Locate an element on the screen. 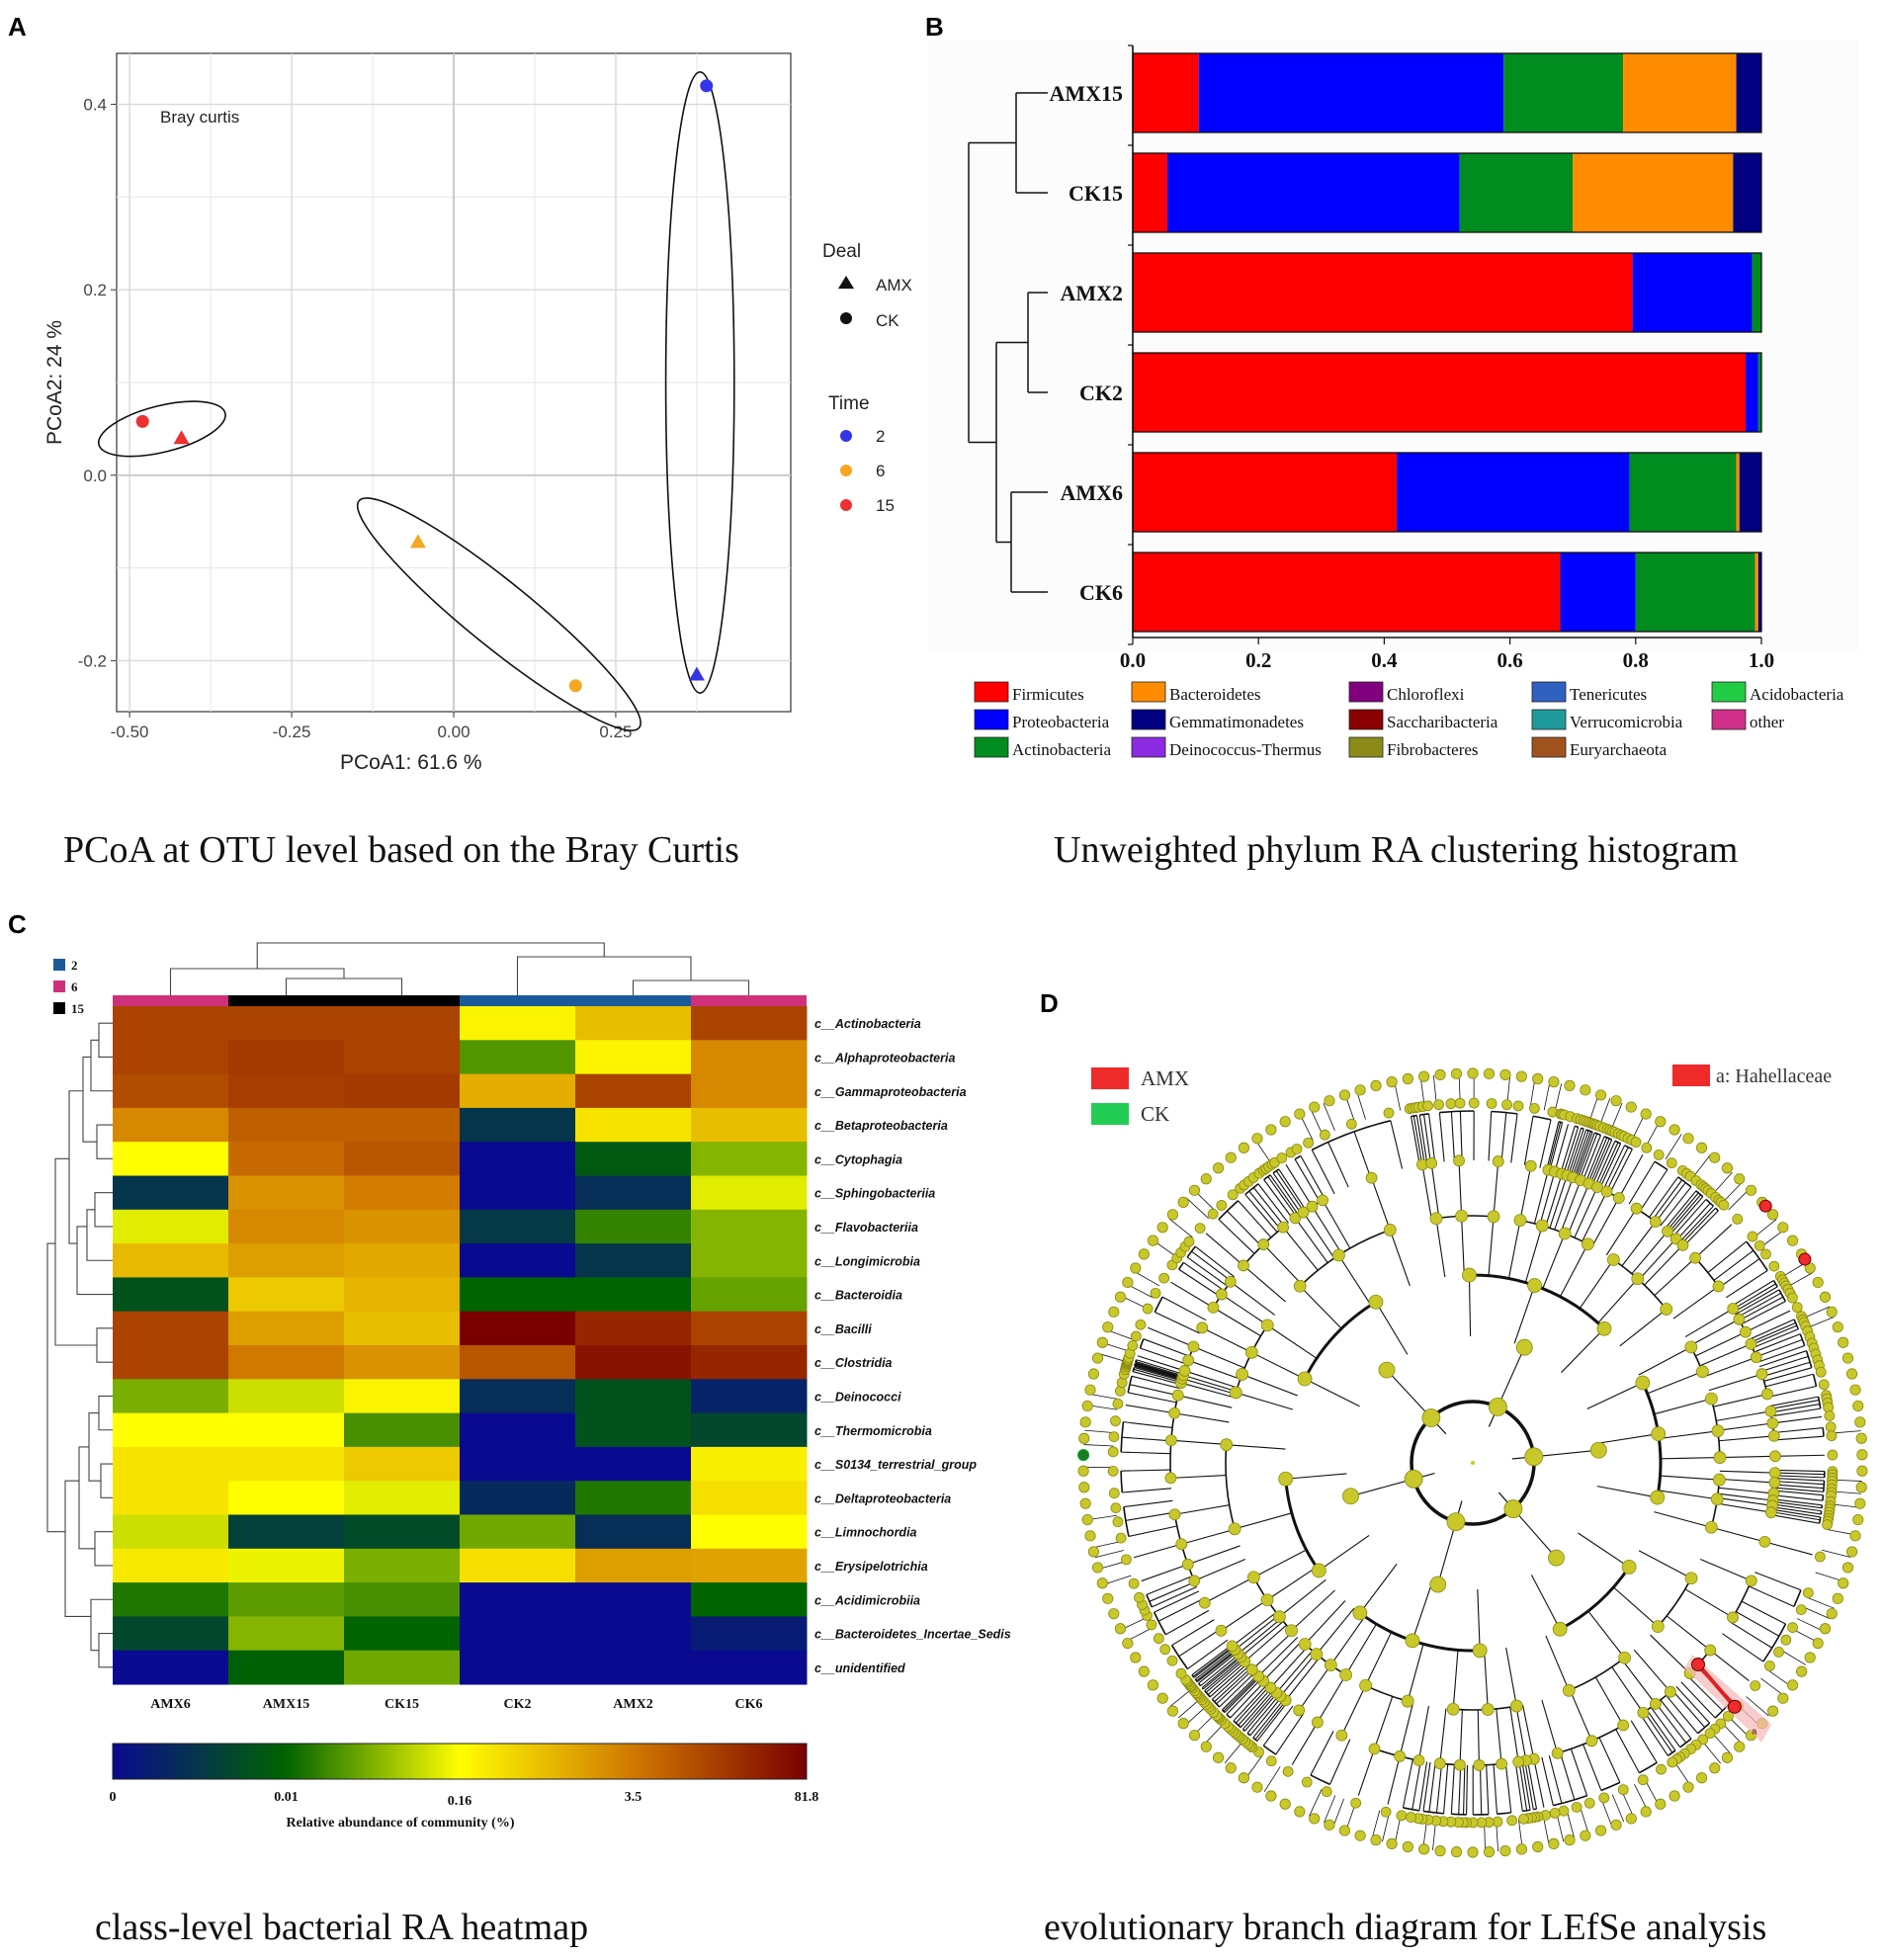 Image resolution: width=1882 pixels, height=1960 pixels. column-label: CK6 is located at coordinates (749, 1705).